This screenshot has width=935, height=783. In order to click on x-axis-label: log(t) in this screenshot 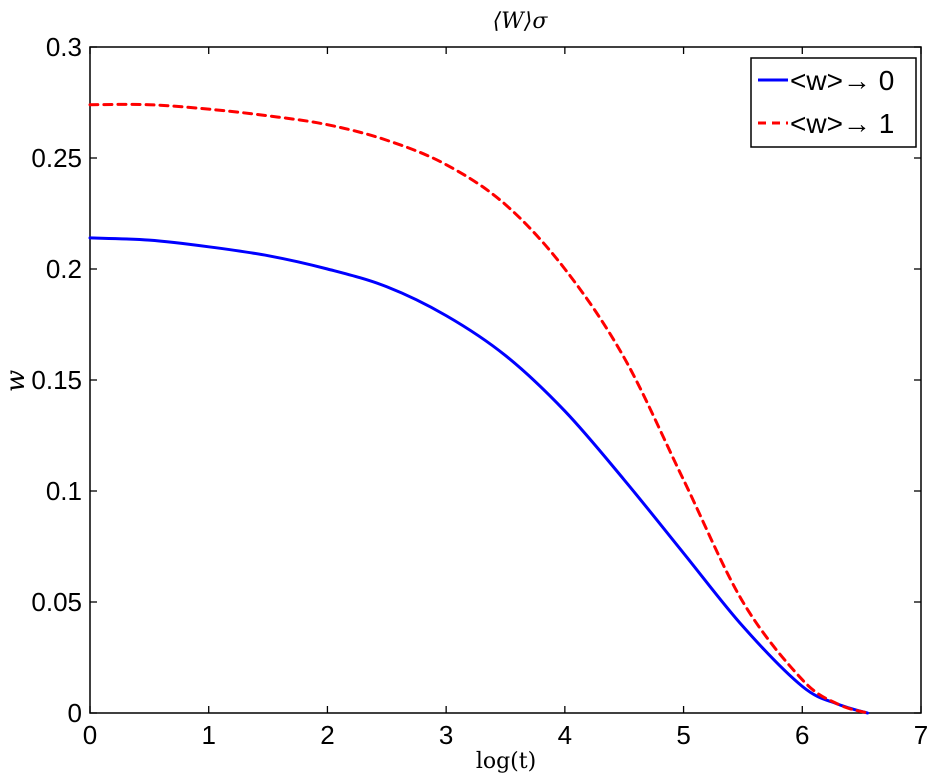, I will do `click(506, 761)`.